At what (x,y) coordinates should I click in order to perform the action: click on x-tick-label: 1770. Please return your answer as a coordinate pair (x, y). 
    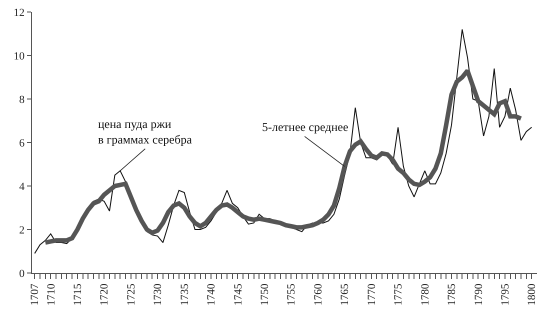
    Looking at the image, I should click on (372, 294).